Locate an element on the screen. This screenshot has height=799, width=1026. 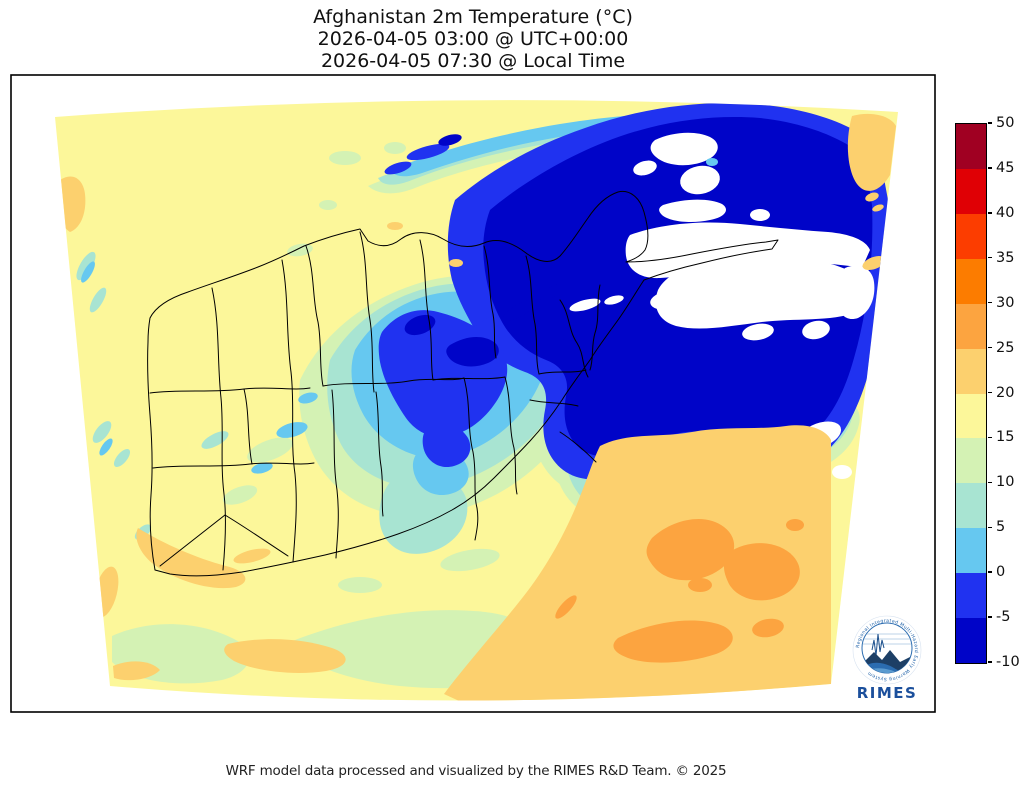
colorbar-tick: 5 is located at coordinates (996, 527).